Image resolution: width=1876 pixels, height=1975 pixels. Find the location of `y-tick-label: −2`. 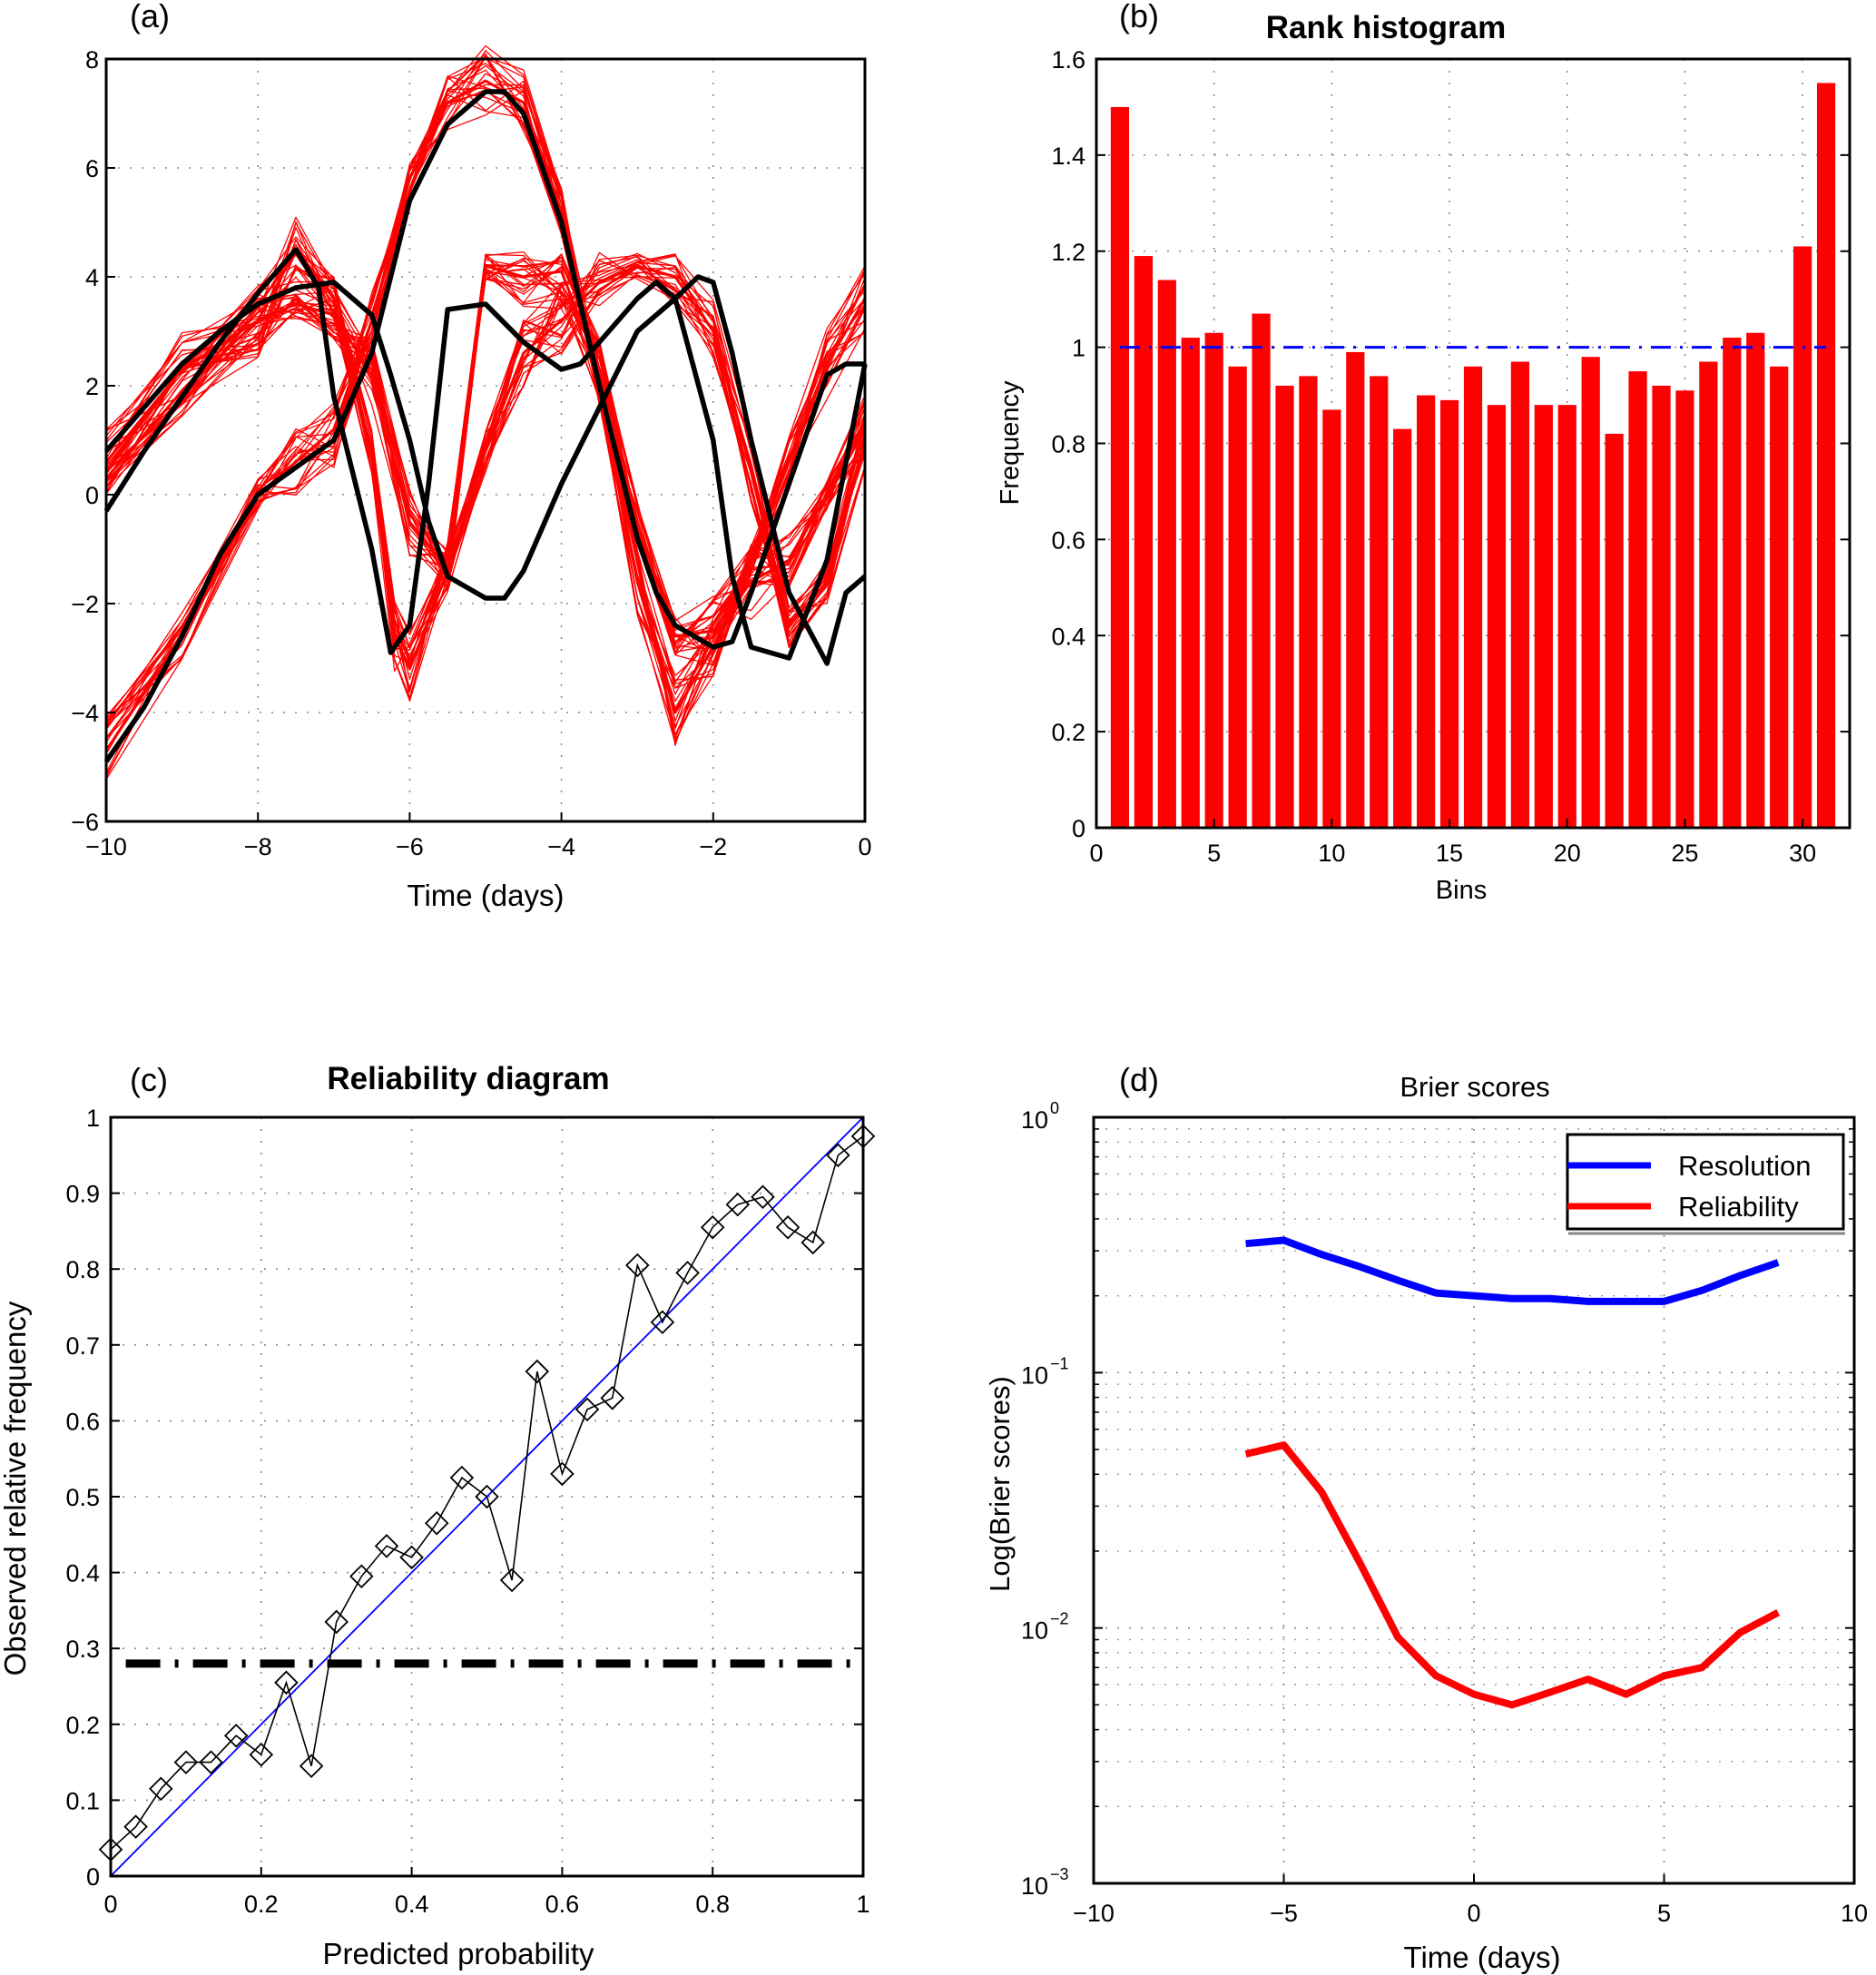

y-tick-label: −2 is located at coordinates (85, 604).